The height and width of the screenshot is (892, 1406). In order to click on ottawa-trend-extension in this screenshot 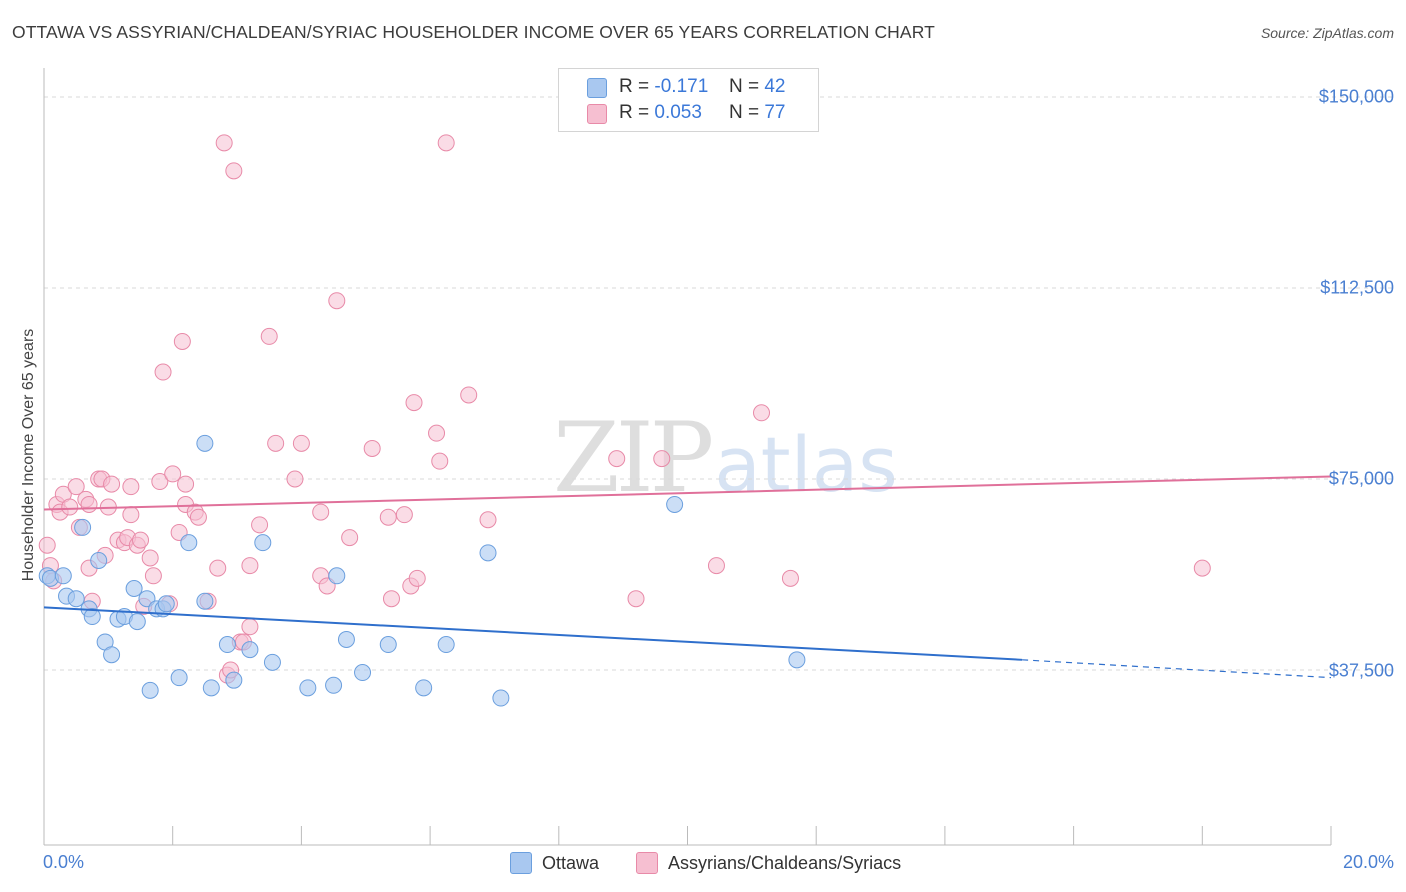, I will do `click(1177, 669)`.